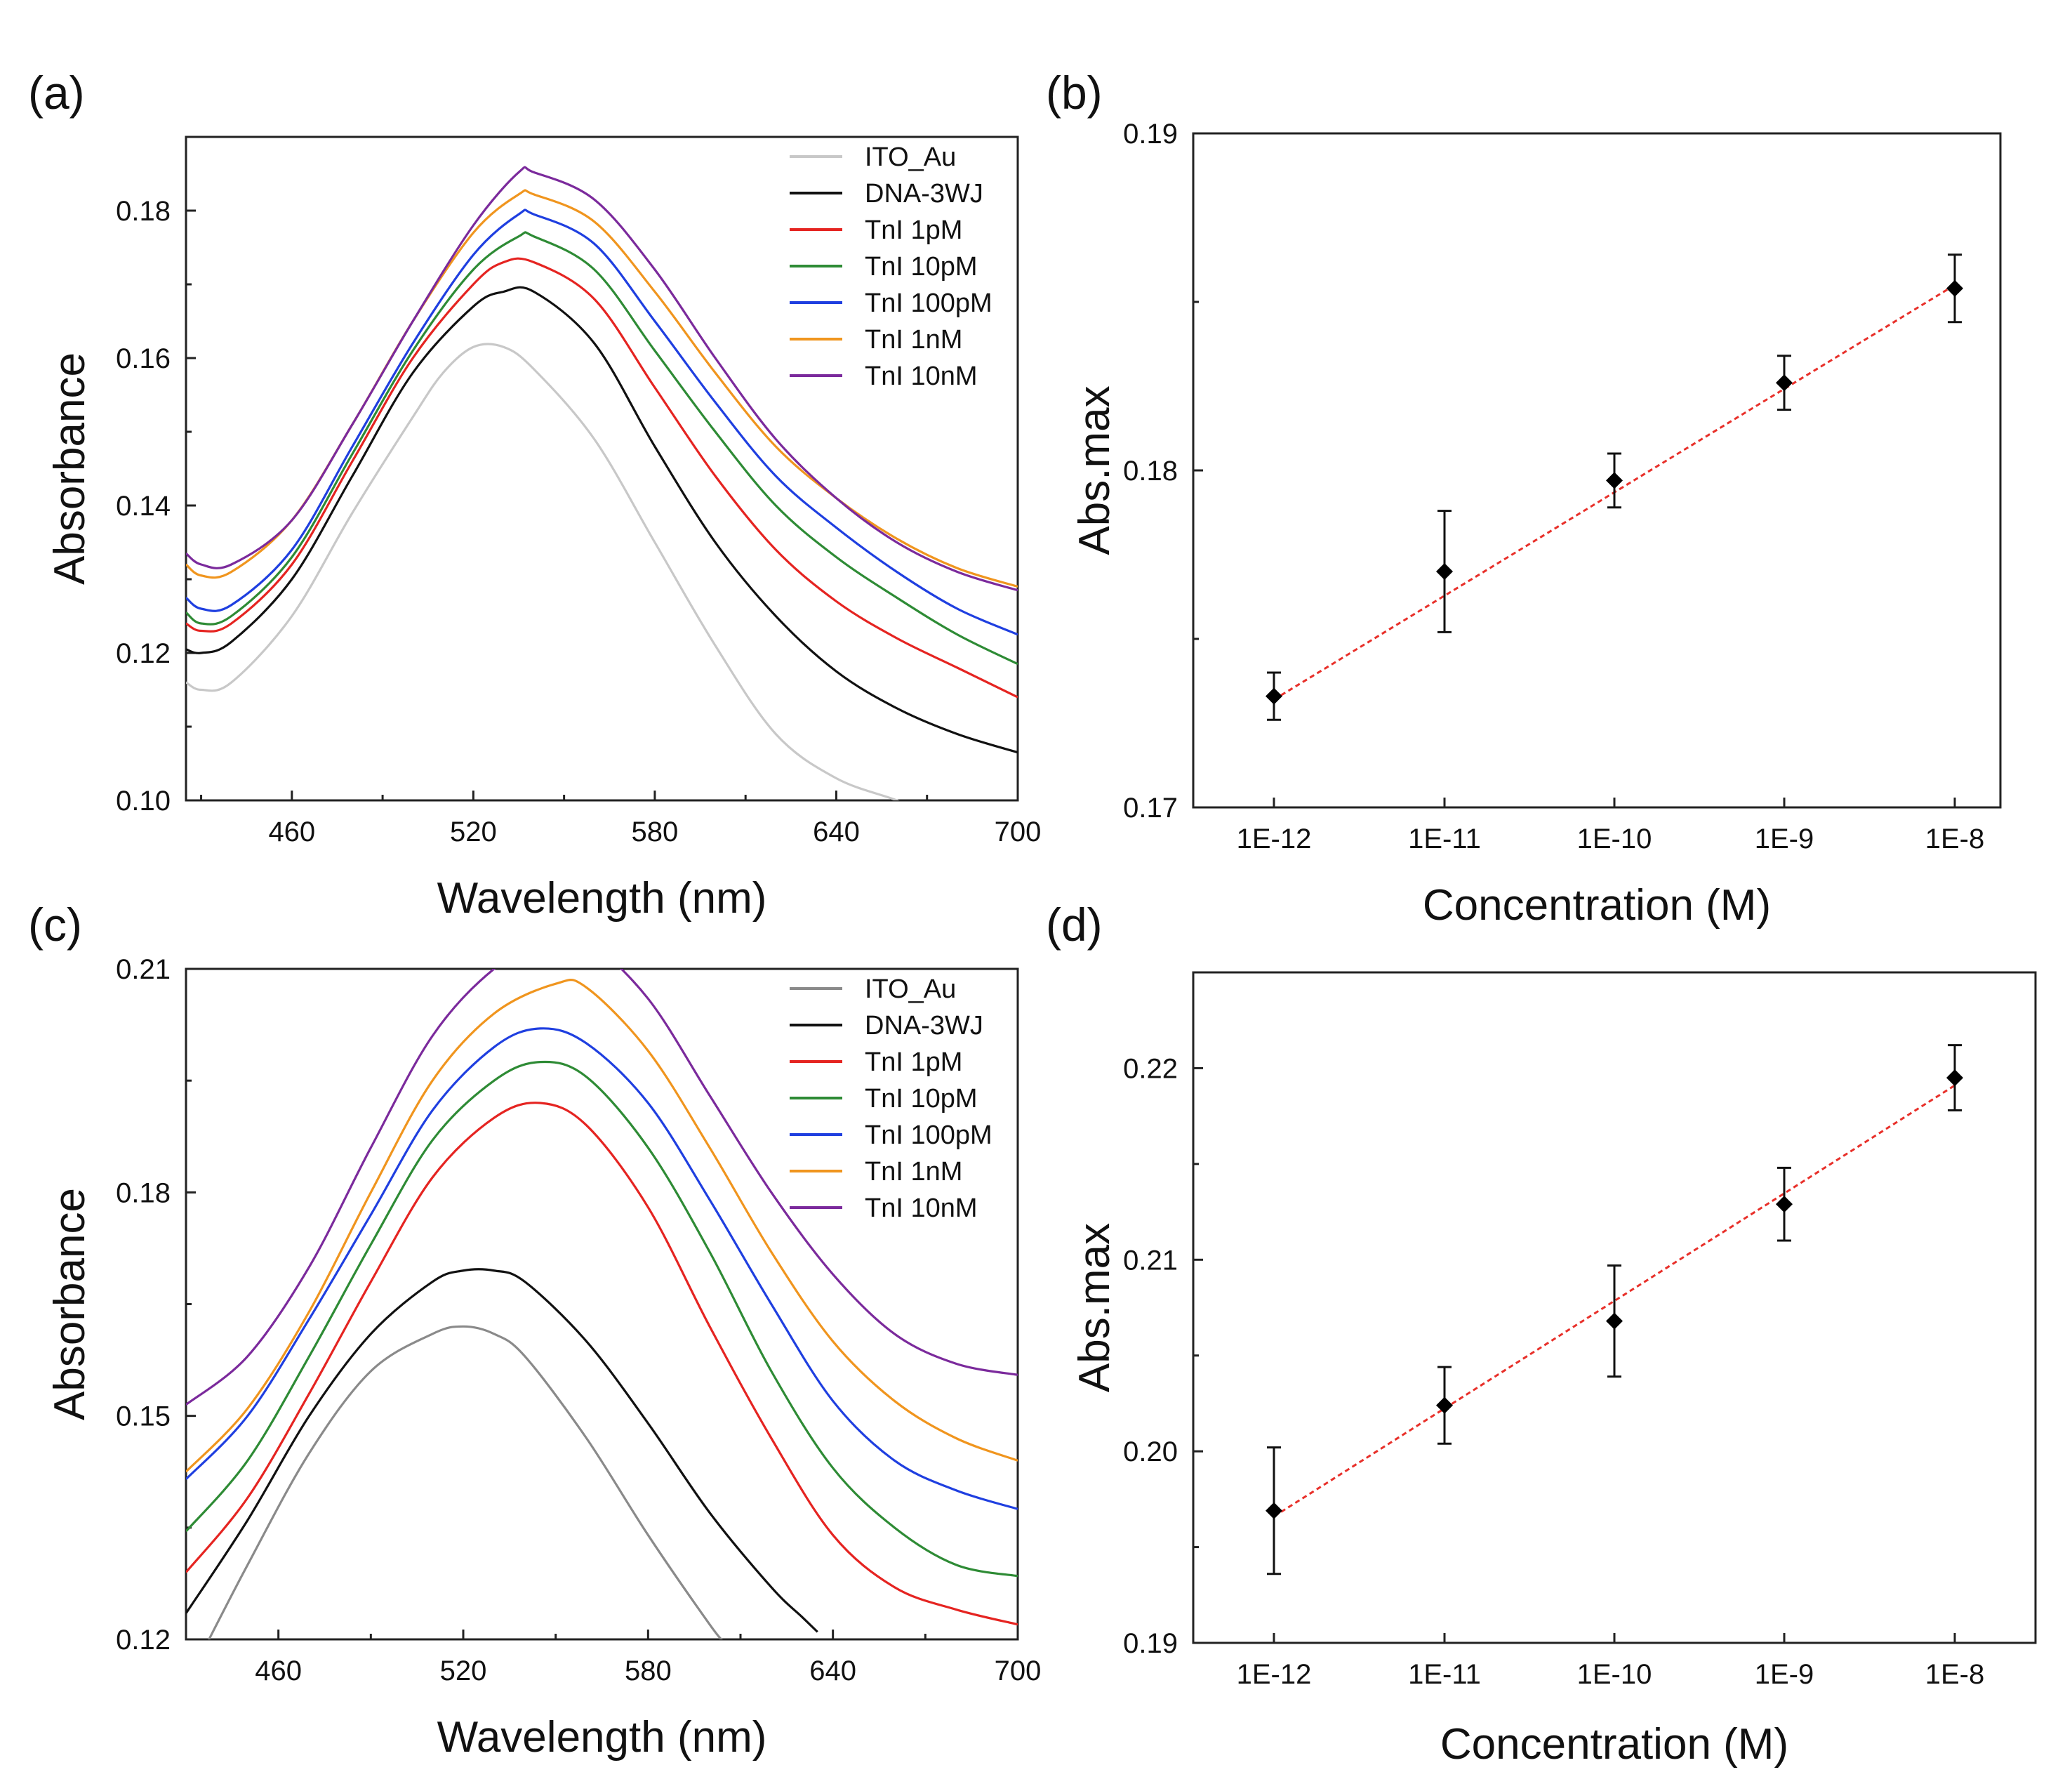  Describe the element at coordinates (1150, 1451) in the screenshot. I see `y-tick-label: 0.20` at that location.